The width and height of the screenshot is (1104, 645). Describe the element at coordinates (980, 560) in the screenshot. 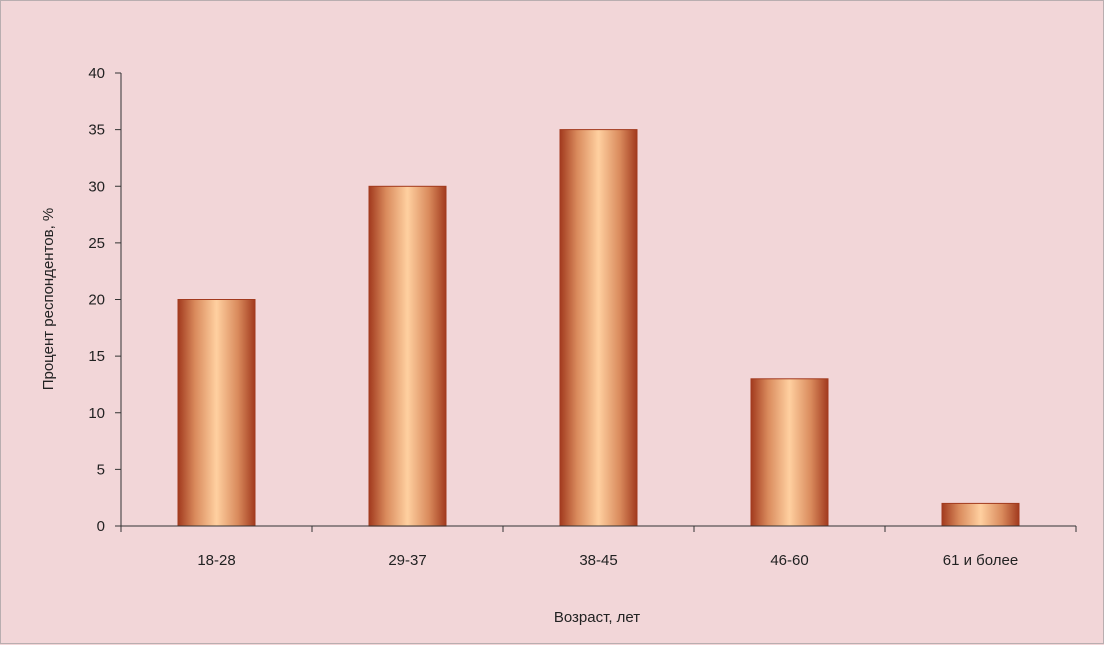

I see `x-tick-label: 61 и более` at that location.